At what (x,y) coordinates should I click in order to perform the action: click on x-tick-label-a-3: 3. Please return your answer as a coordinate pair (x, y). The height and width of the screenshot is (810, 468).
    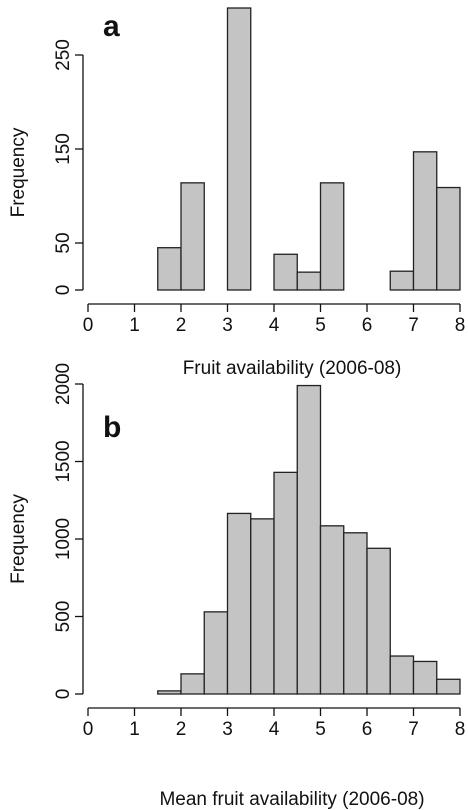
    Looking at the image, I should click on (227, 325).